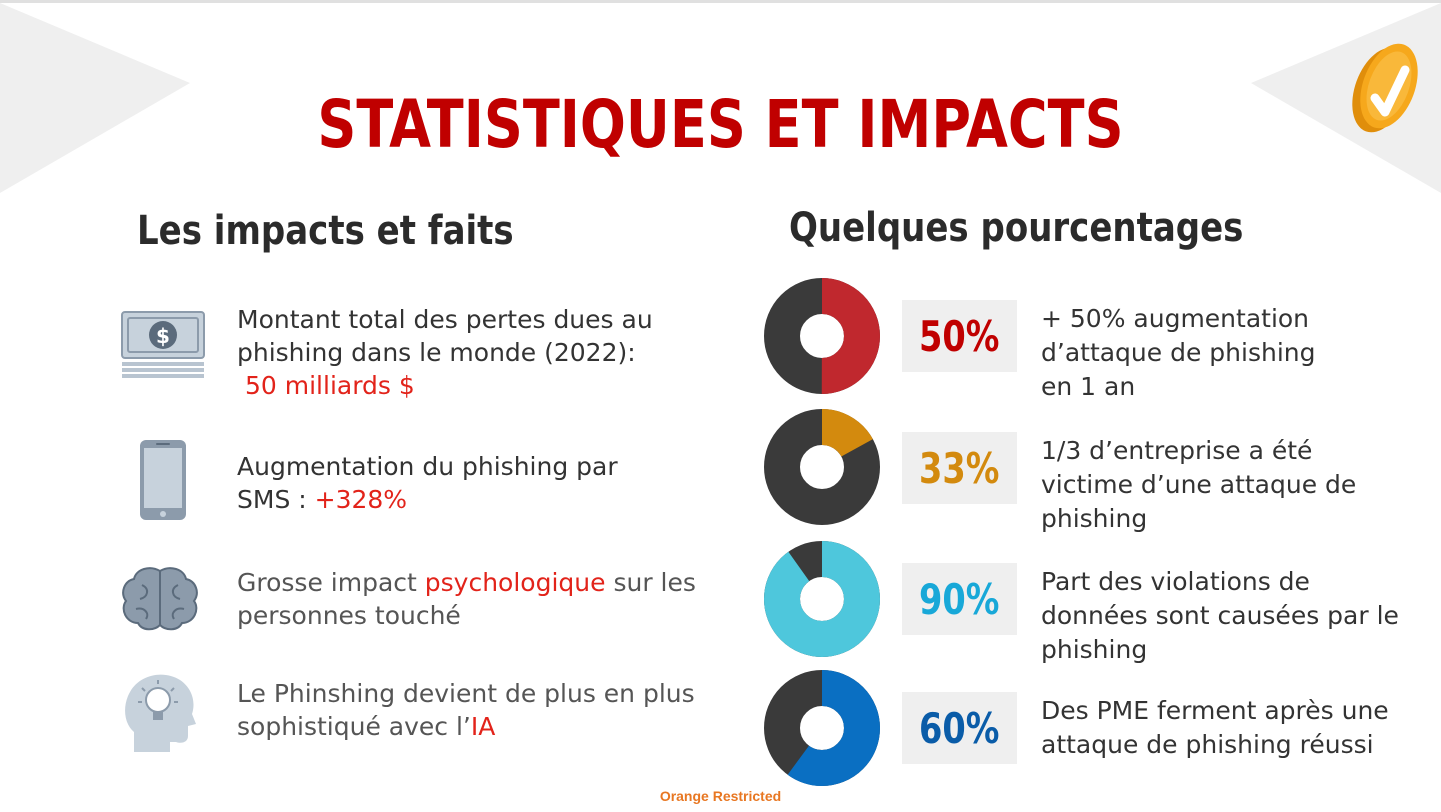 Image resolution: width=1441 pixels, height=812 pixels. What do you see at coordinates (163, 480) in the screenshot?
I see `smartphone-icon` at bounding box center [163, 480].